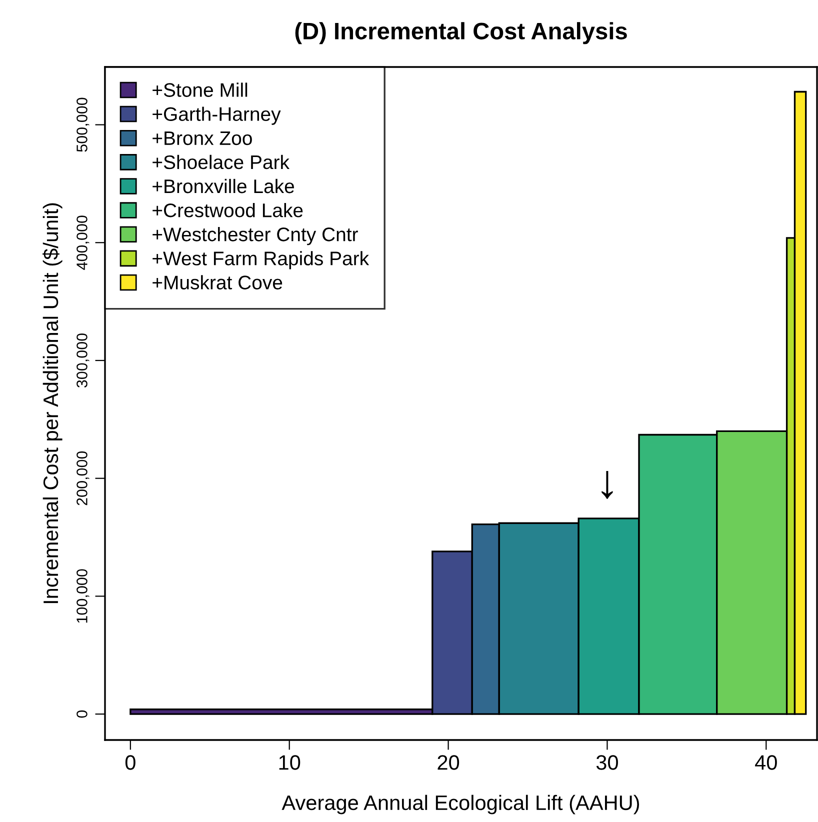 This screenshot has width=818, height=822. Describe the element at coordinates (216, 115) in the screenshot. I see `legend-label: +Garth-Harney` at that location.